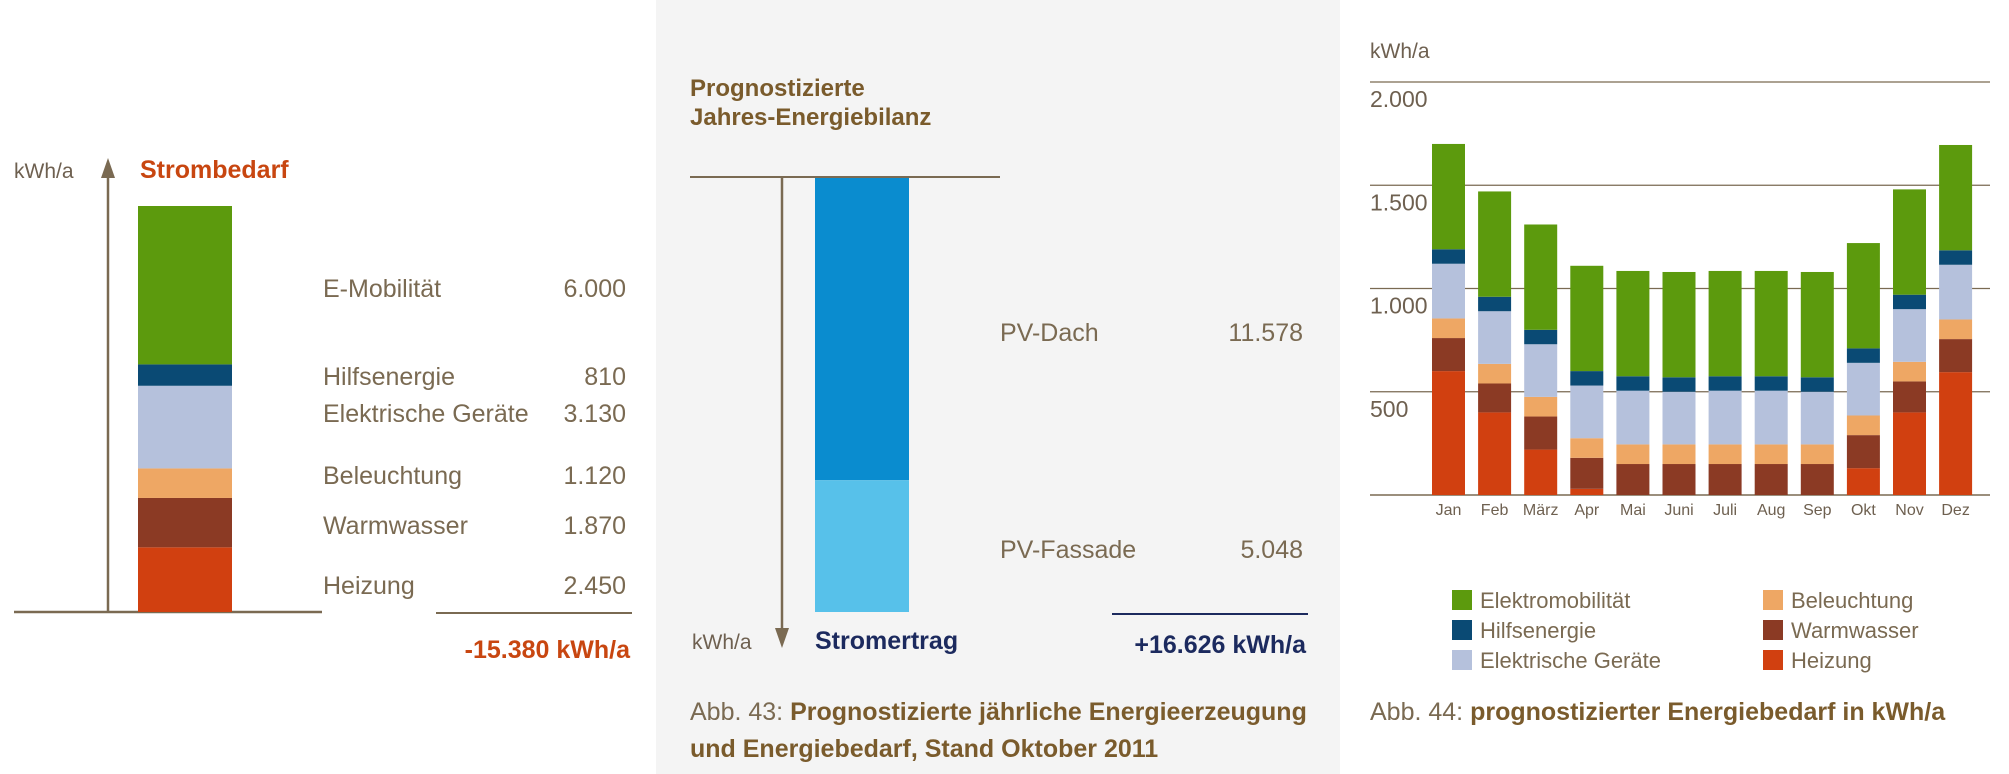 The width and height of the screenshot is (2009, 774). Describe the element at coordinates (722, 642) in the screenshot. I see `yield-unit-label: kWh/a` at that location.